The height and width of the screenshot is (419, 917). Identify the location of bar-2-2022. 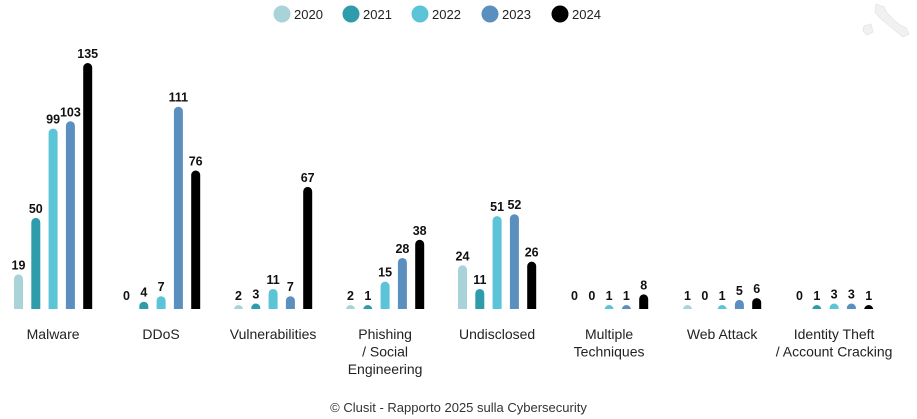
(273, 298).